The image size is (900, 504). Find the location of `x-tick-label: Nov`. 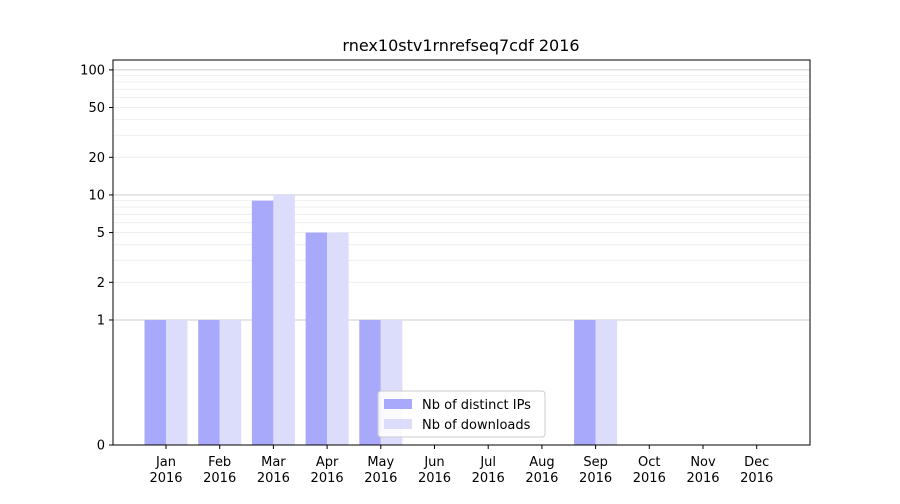

x-tick-label: Nov is located at coordinates (703, 462).